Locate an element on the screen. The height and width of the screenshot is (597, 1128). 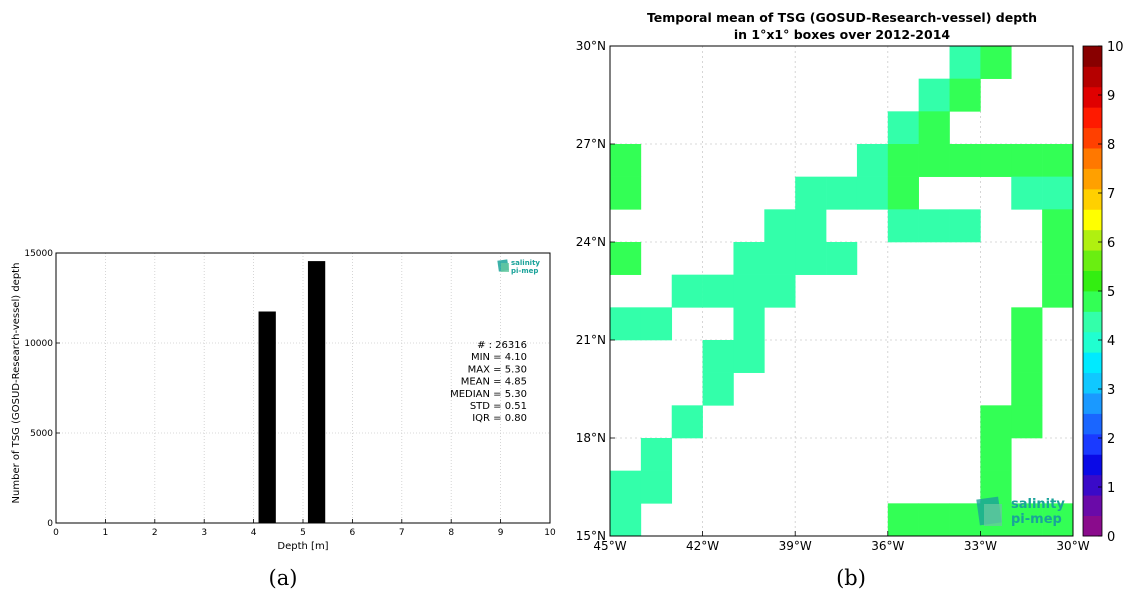
map-x-ticks: 45°W 42°W 39°W 36°W 33°W 30°W is located at coordinates (841, 542).